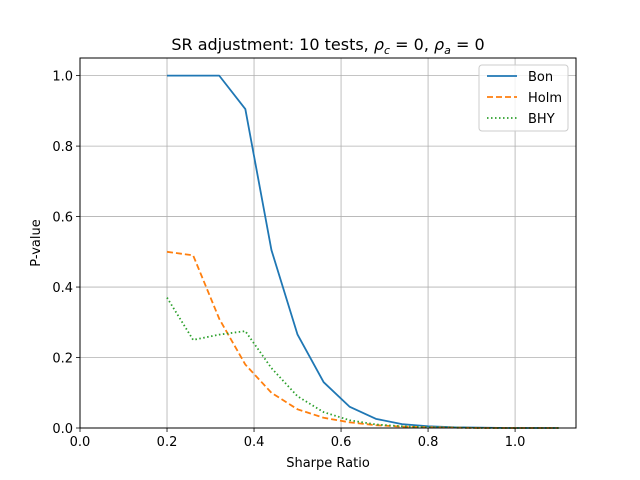  I want to click on title-rho-c: ρ, so click(379, 44).